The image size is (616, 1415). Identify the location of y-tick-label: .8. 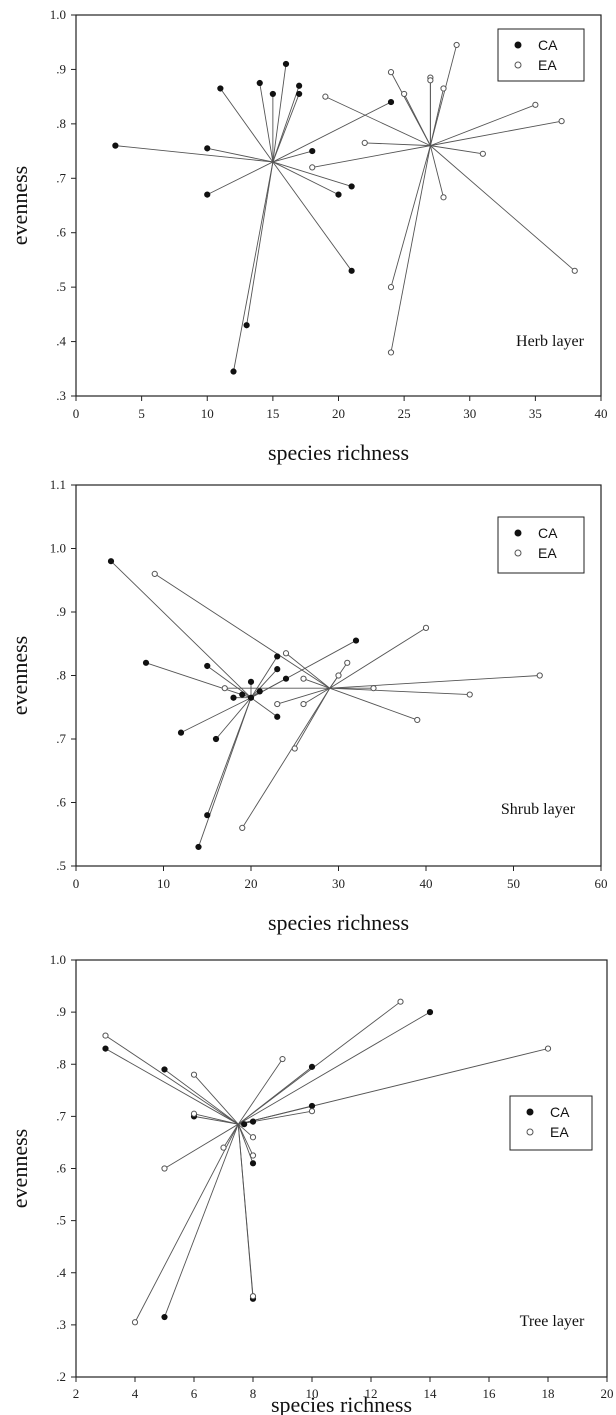
(61, 123).